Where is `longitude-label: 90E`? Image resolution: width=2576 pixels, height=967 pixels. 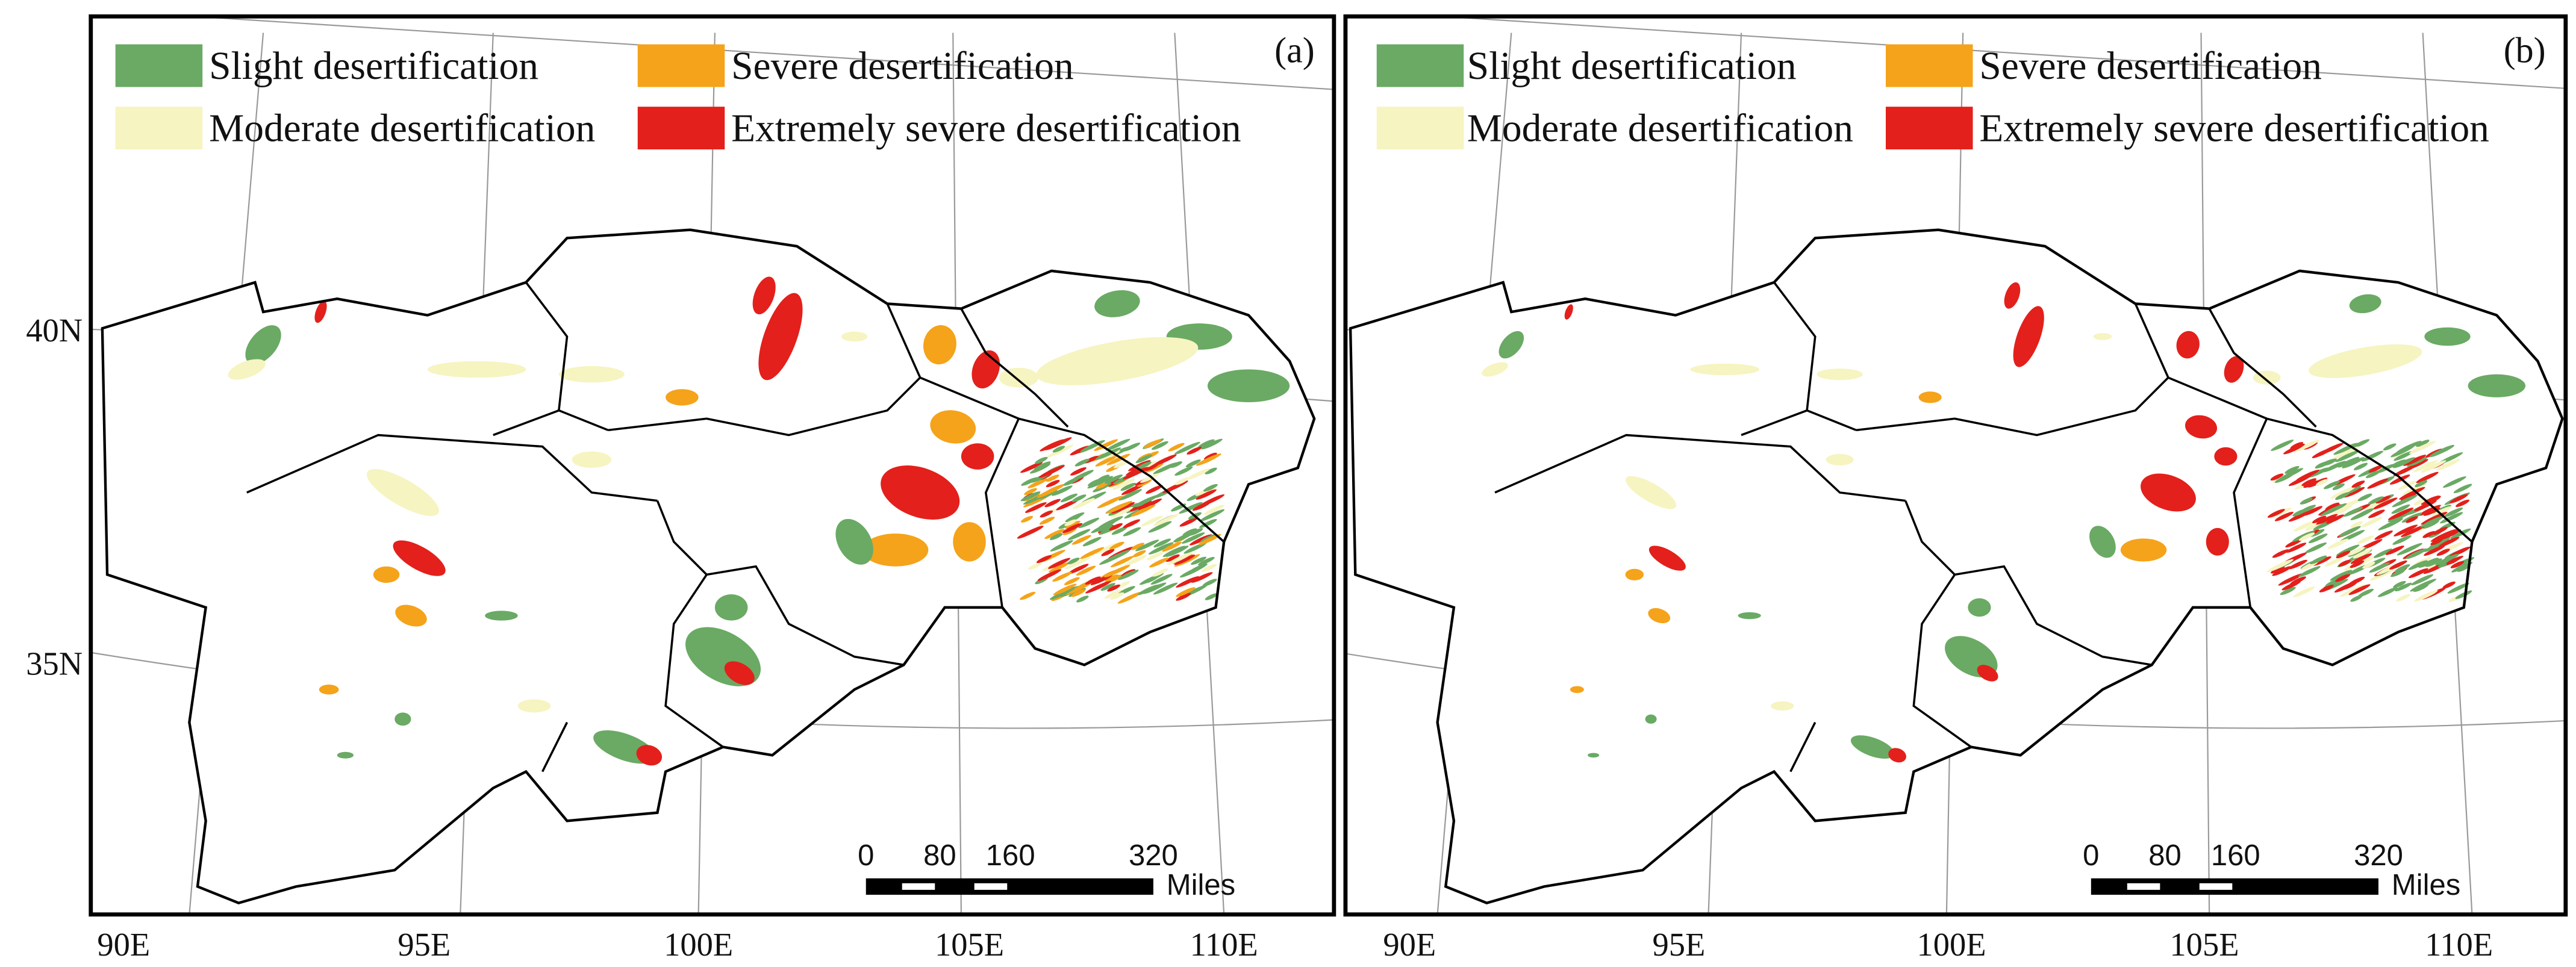 longitude-label: 90E is located at coordinates (1409, 944).